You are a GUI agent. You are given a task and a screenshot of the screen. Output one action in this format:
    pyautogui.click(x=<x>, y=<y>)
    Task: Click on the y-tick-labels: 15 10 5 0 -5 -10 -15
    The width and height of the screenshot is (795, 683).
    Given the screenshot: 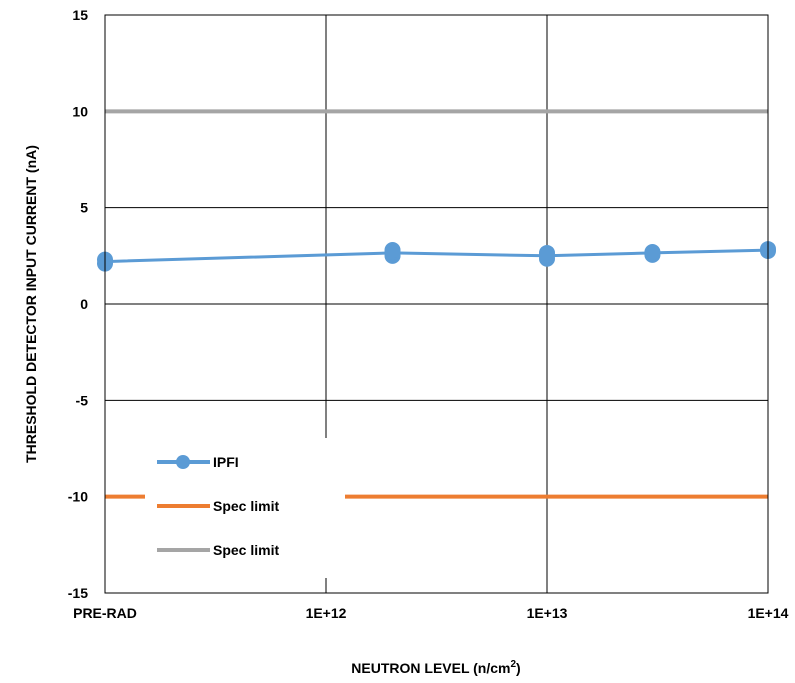 What is the action you would take?
    pyautogui.click(x=78, y=304)
    